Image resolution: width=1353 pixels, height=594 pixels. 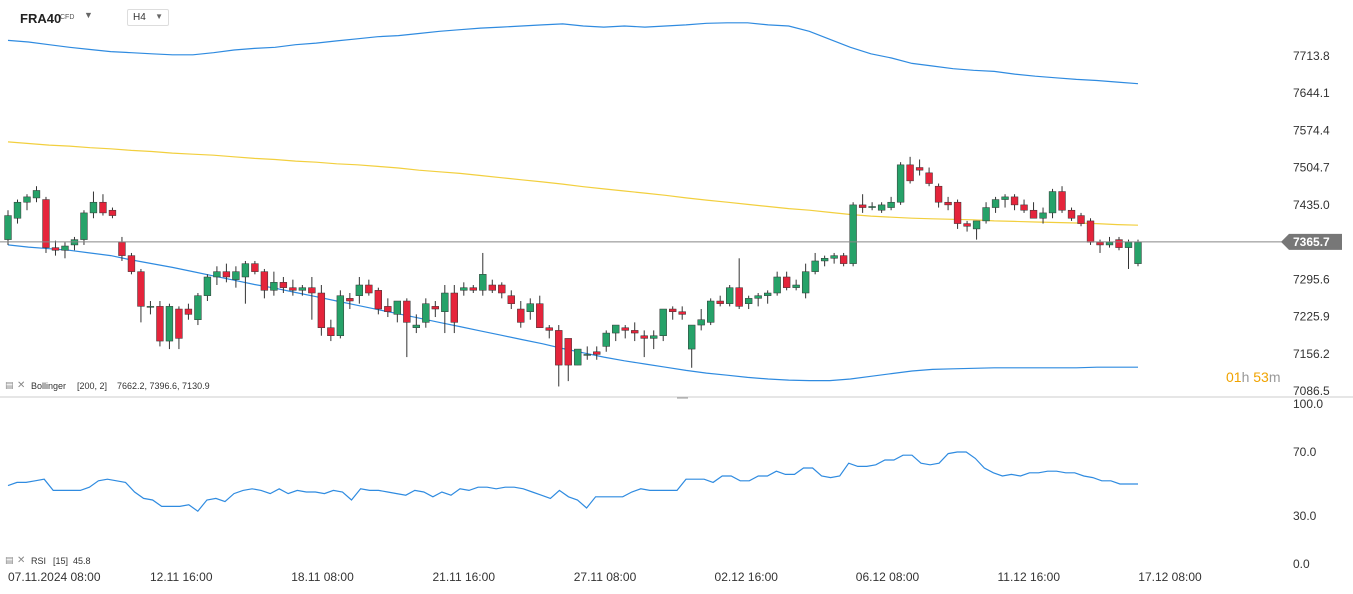 What do you see at coordinates (1305, 516) in the screenshot?
I see `rsi-tick-label: 30.0` at bounding box center [1305, 516].